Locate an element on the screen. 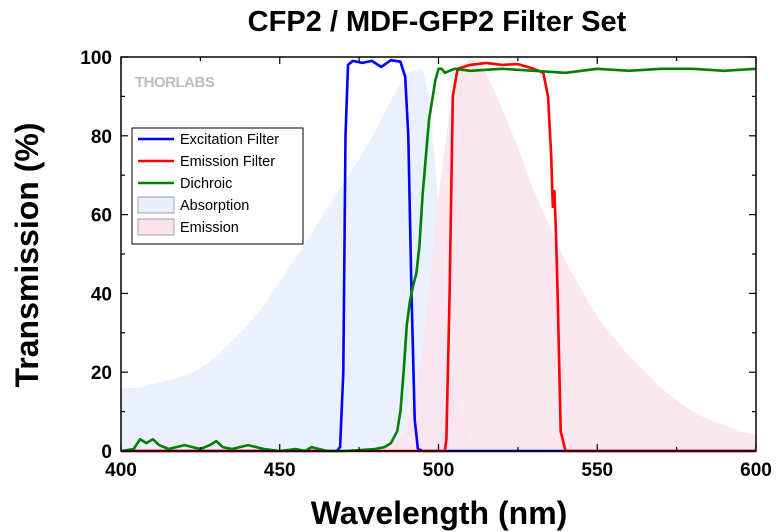  legend-label-excitation-filter: Excitation Filter is located at coordinates (229, 140).